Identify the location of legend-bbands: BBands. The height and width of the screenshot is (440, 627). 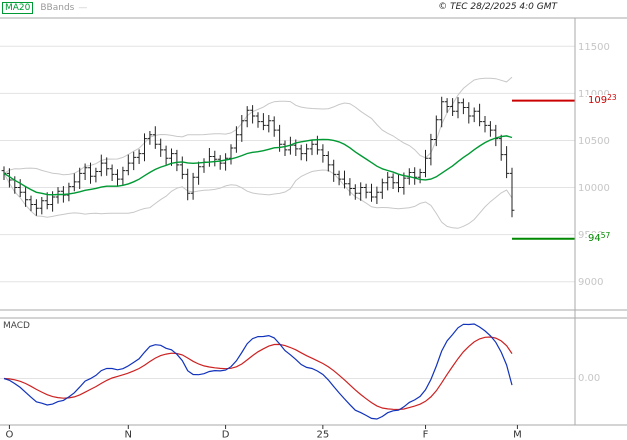
(57, 8).